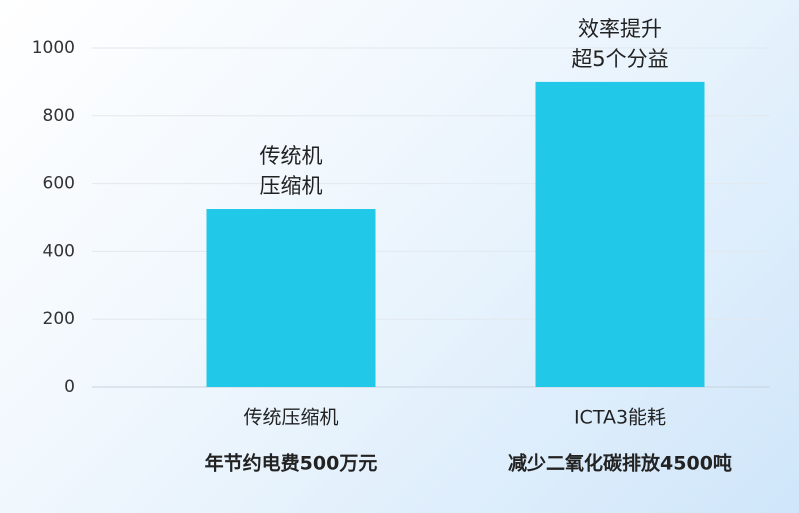 This screenshot has width=799, height=513. Describe the element at coordinates (620, 418) in the screenshot. I see `x-tick-label: ICTA3能耗` at that location.